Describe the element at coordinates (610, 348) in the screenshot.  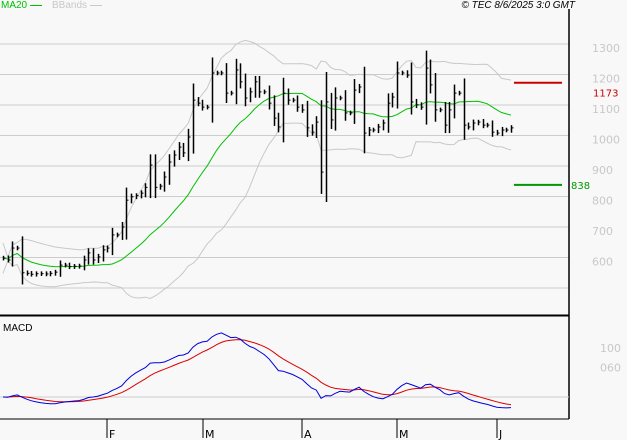
I see `macd-tick-label: 100` at that location.